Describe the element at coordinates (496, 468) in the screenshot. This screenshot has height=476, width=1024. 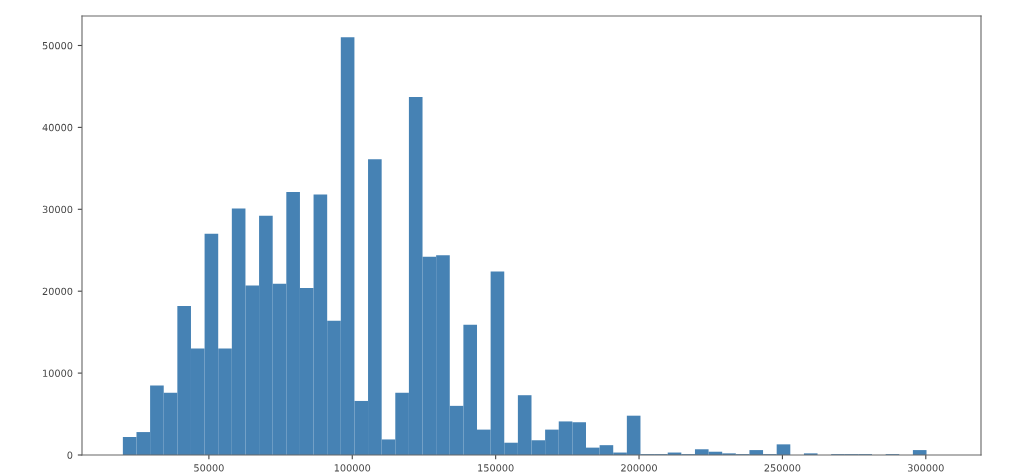
I see `x-tick-label: 150000` at that location.